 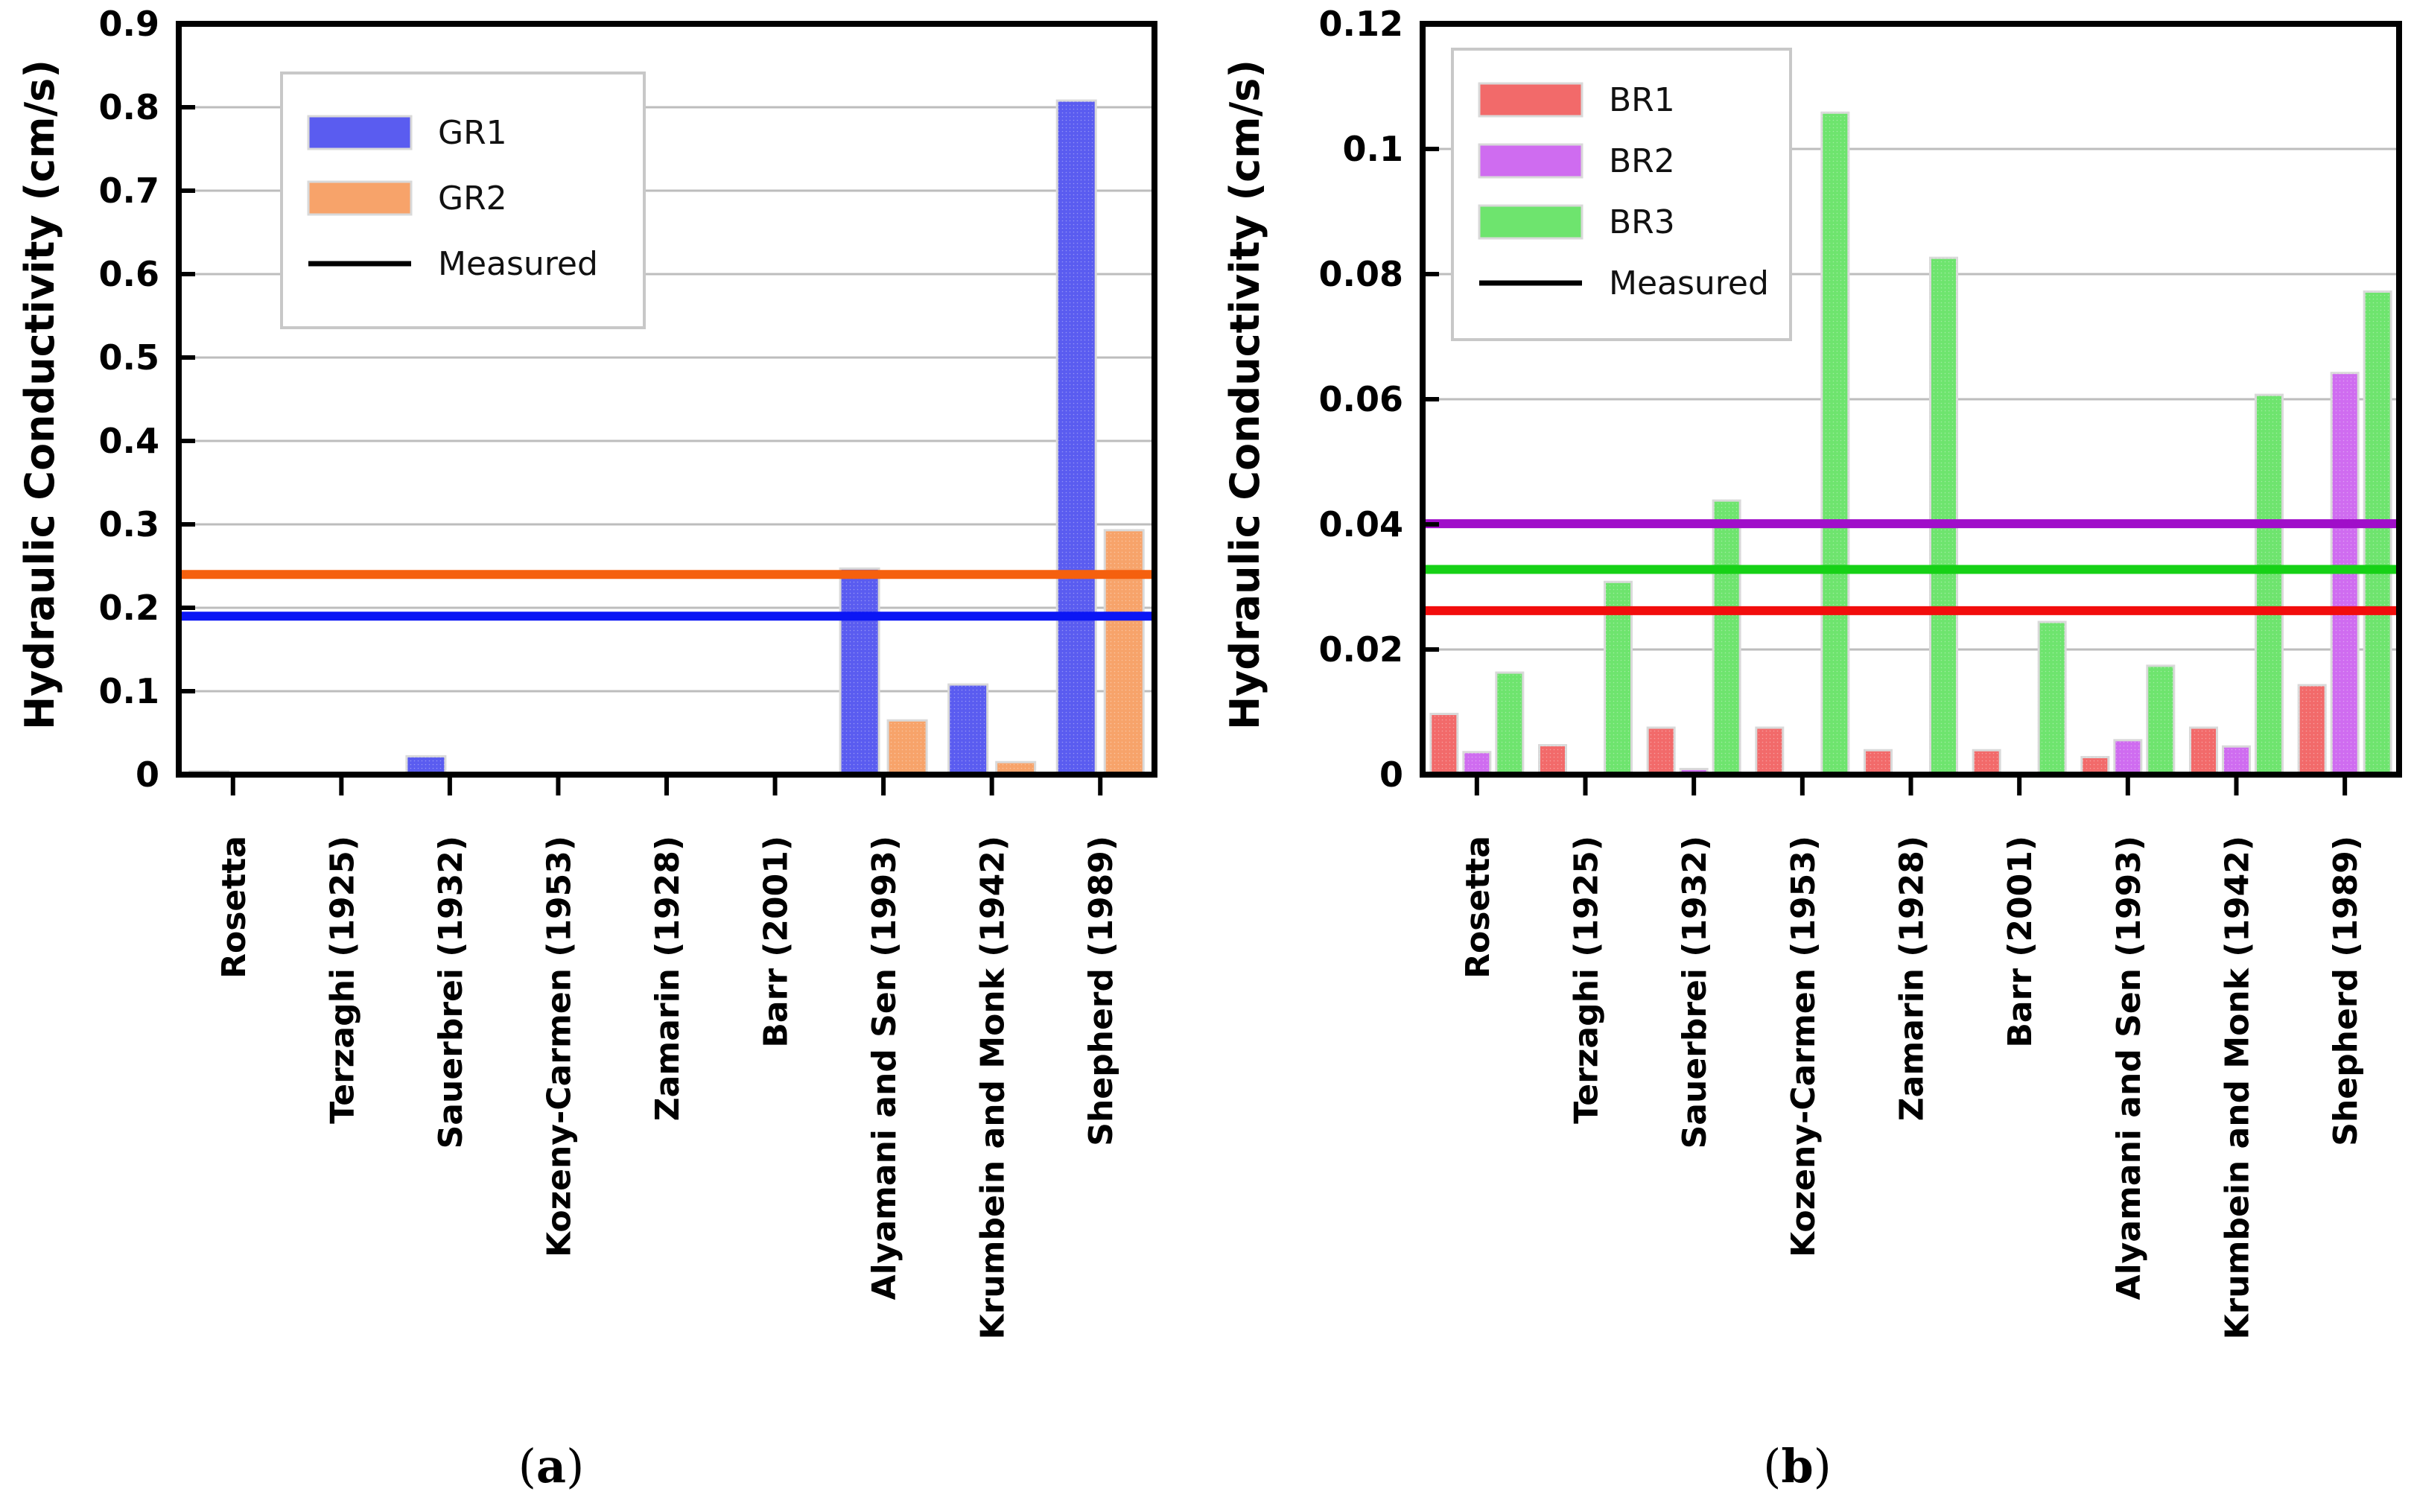 What do you see at coordinates (129, 274) in the screenshot?
I see `a-ytick-label-6: 0.6` at bounding box center [129, 274].